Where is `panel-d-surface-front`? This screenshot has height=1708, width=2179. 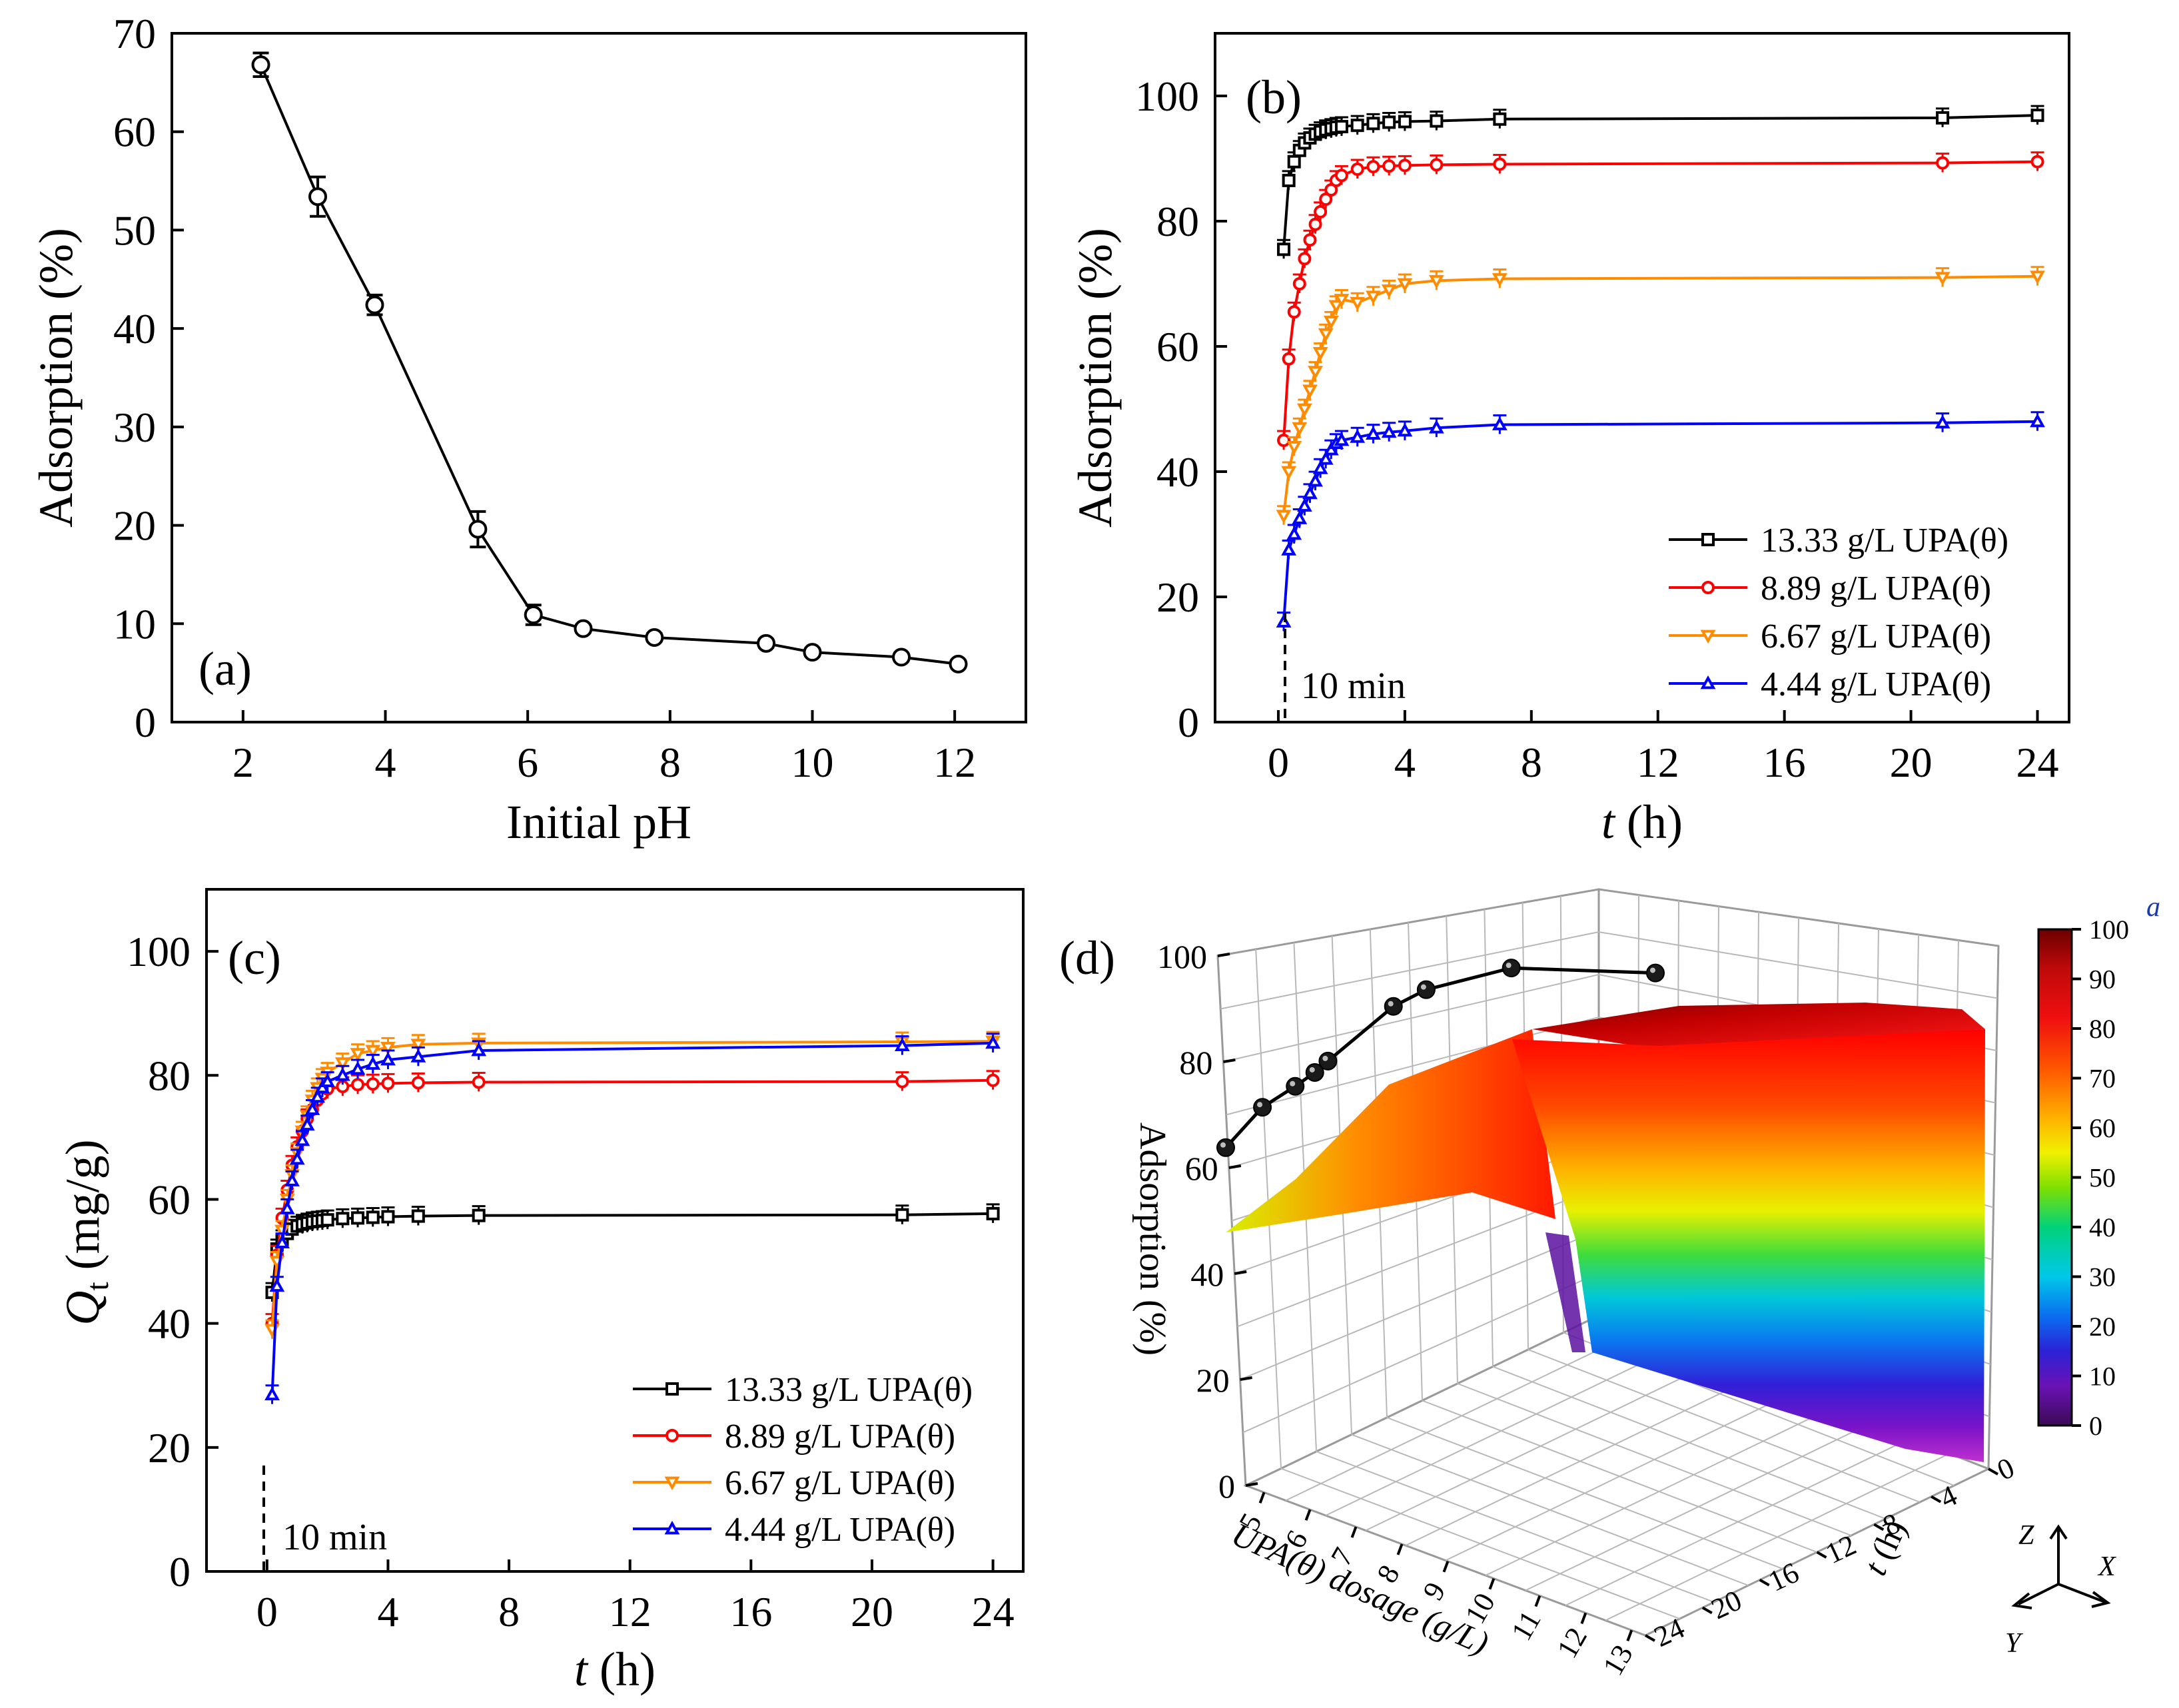
panel-d-surface-front is located at coordinates (1748, 1245).